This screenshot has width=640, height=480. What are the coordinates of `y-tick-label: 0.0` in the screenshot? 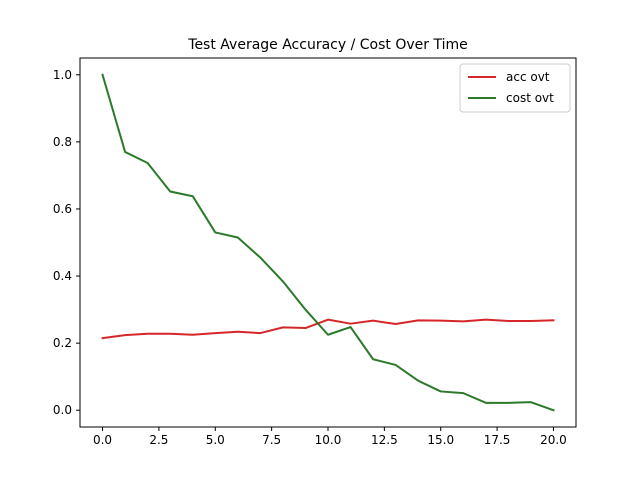 It's located at (62, 410).